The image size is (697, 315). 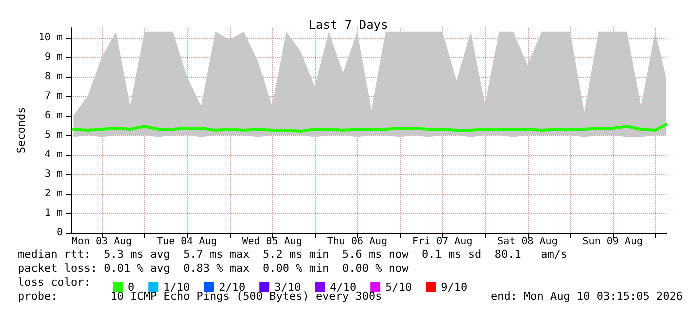 What do you see at coordinates (53, 96) in the screenshot?
I see `y-tick-label: 7 m` at bounding box center [53, 96].